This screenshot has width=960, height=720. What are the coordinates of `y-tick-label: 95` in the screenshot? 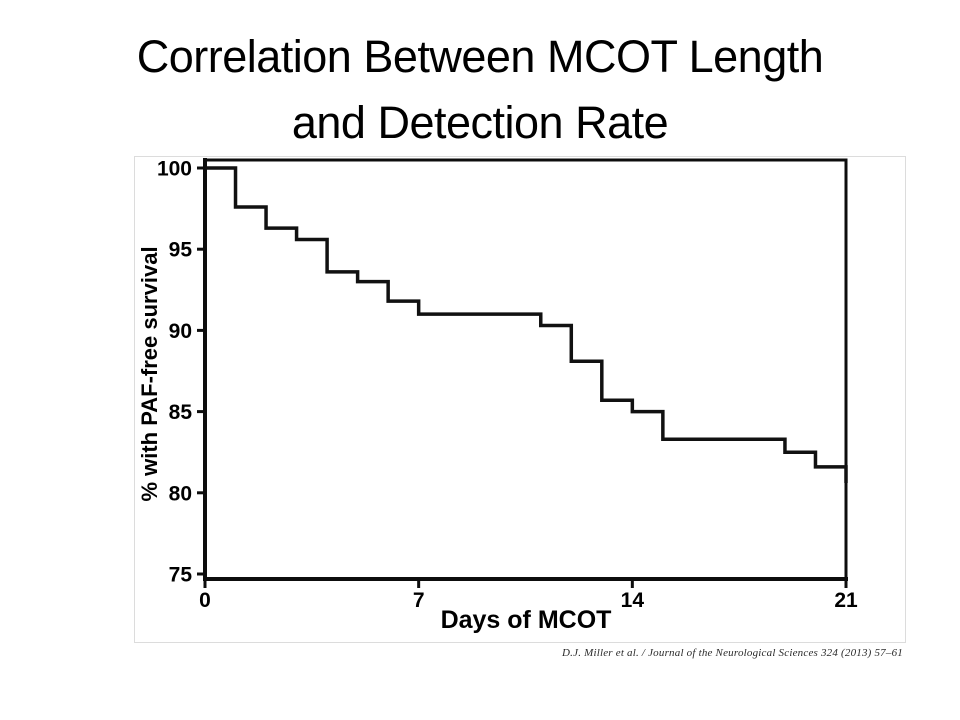 It's located at (181, 250).